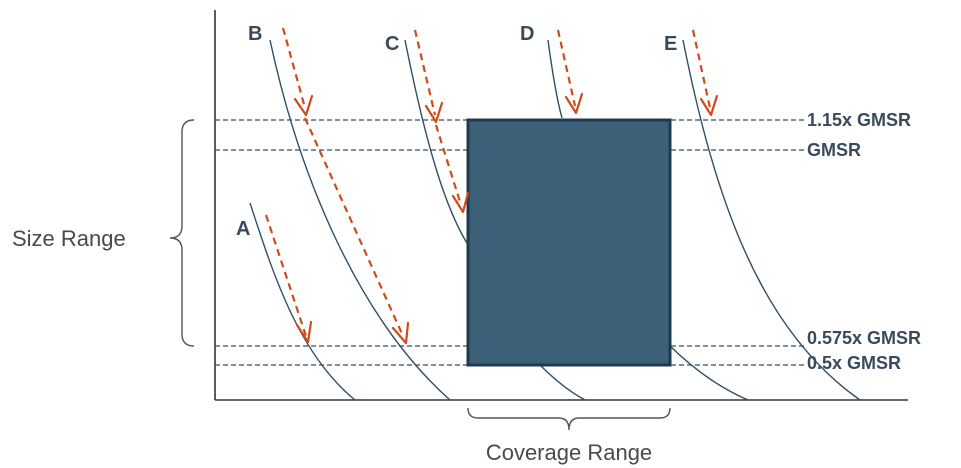  What do you see at coordinates (527, 34) in the screenshot?
I see `curve-label-d: D` at bounding box center [527, 34].